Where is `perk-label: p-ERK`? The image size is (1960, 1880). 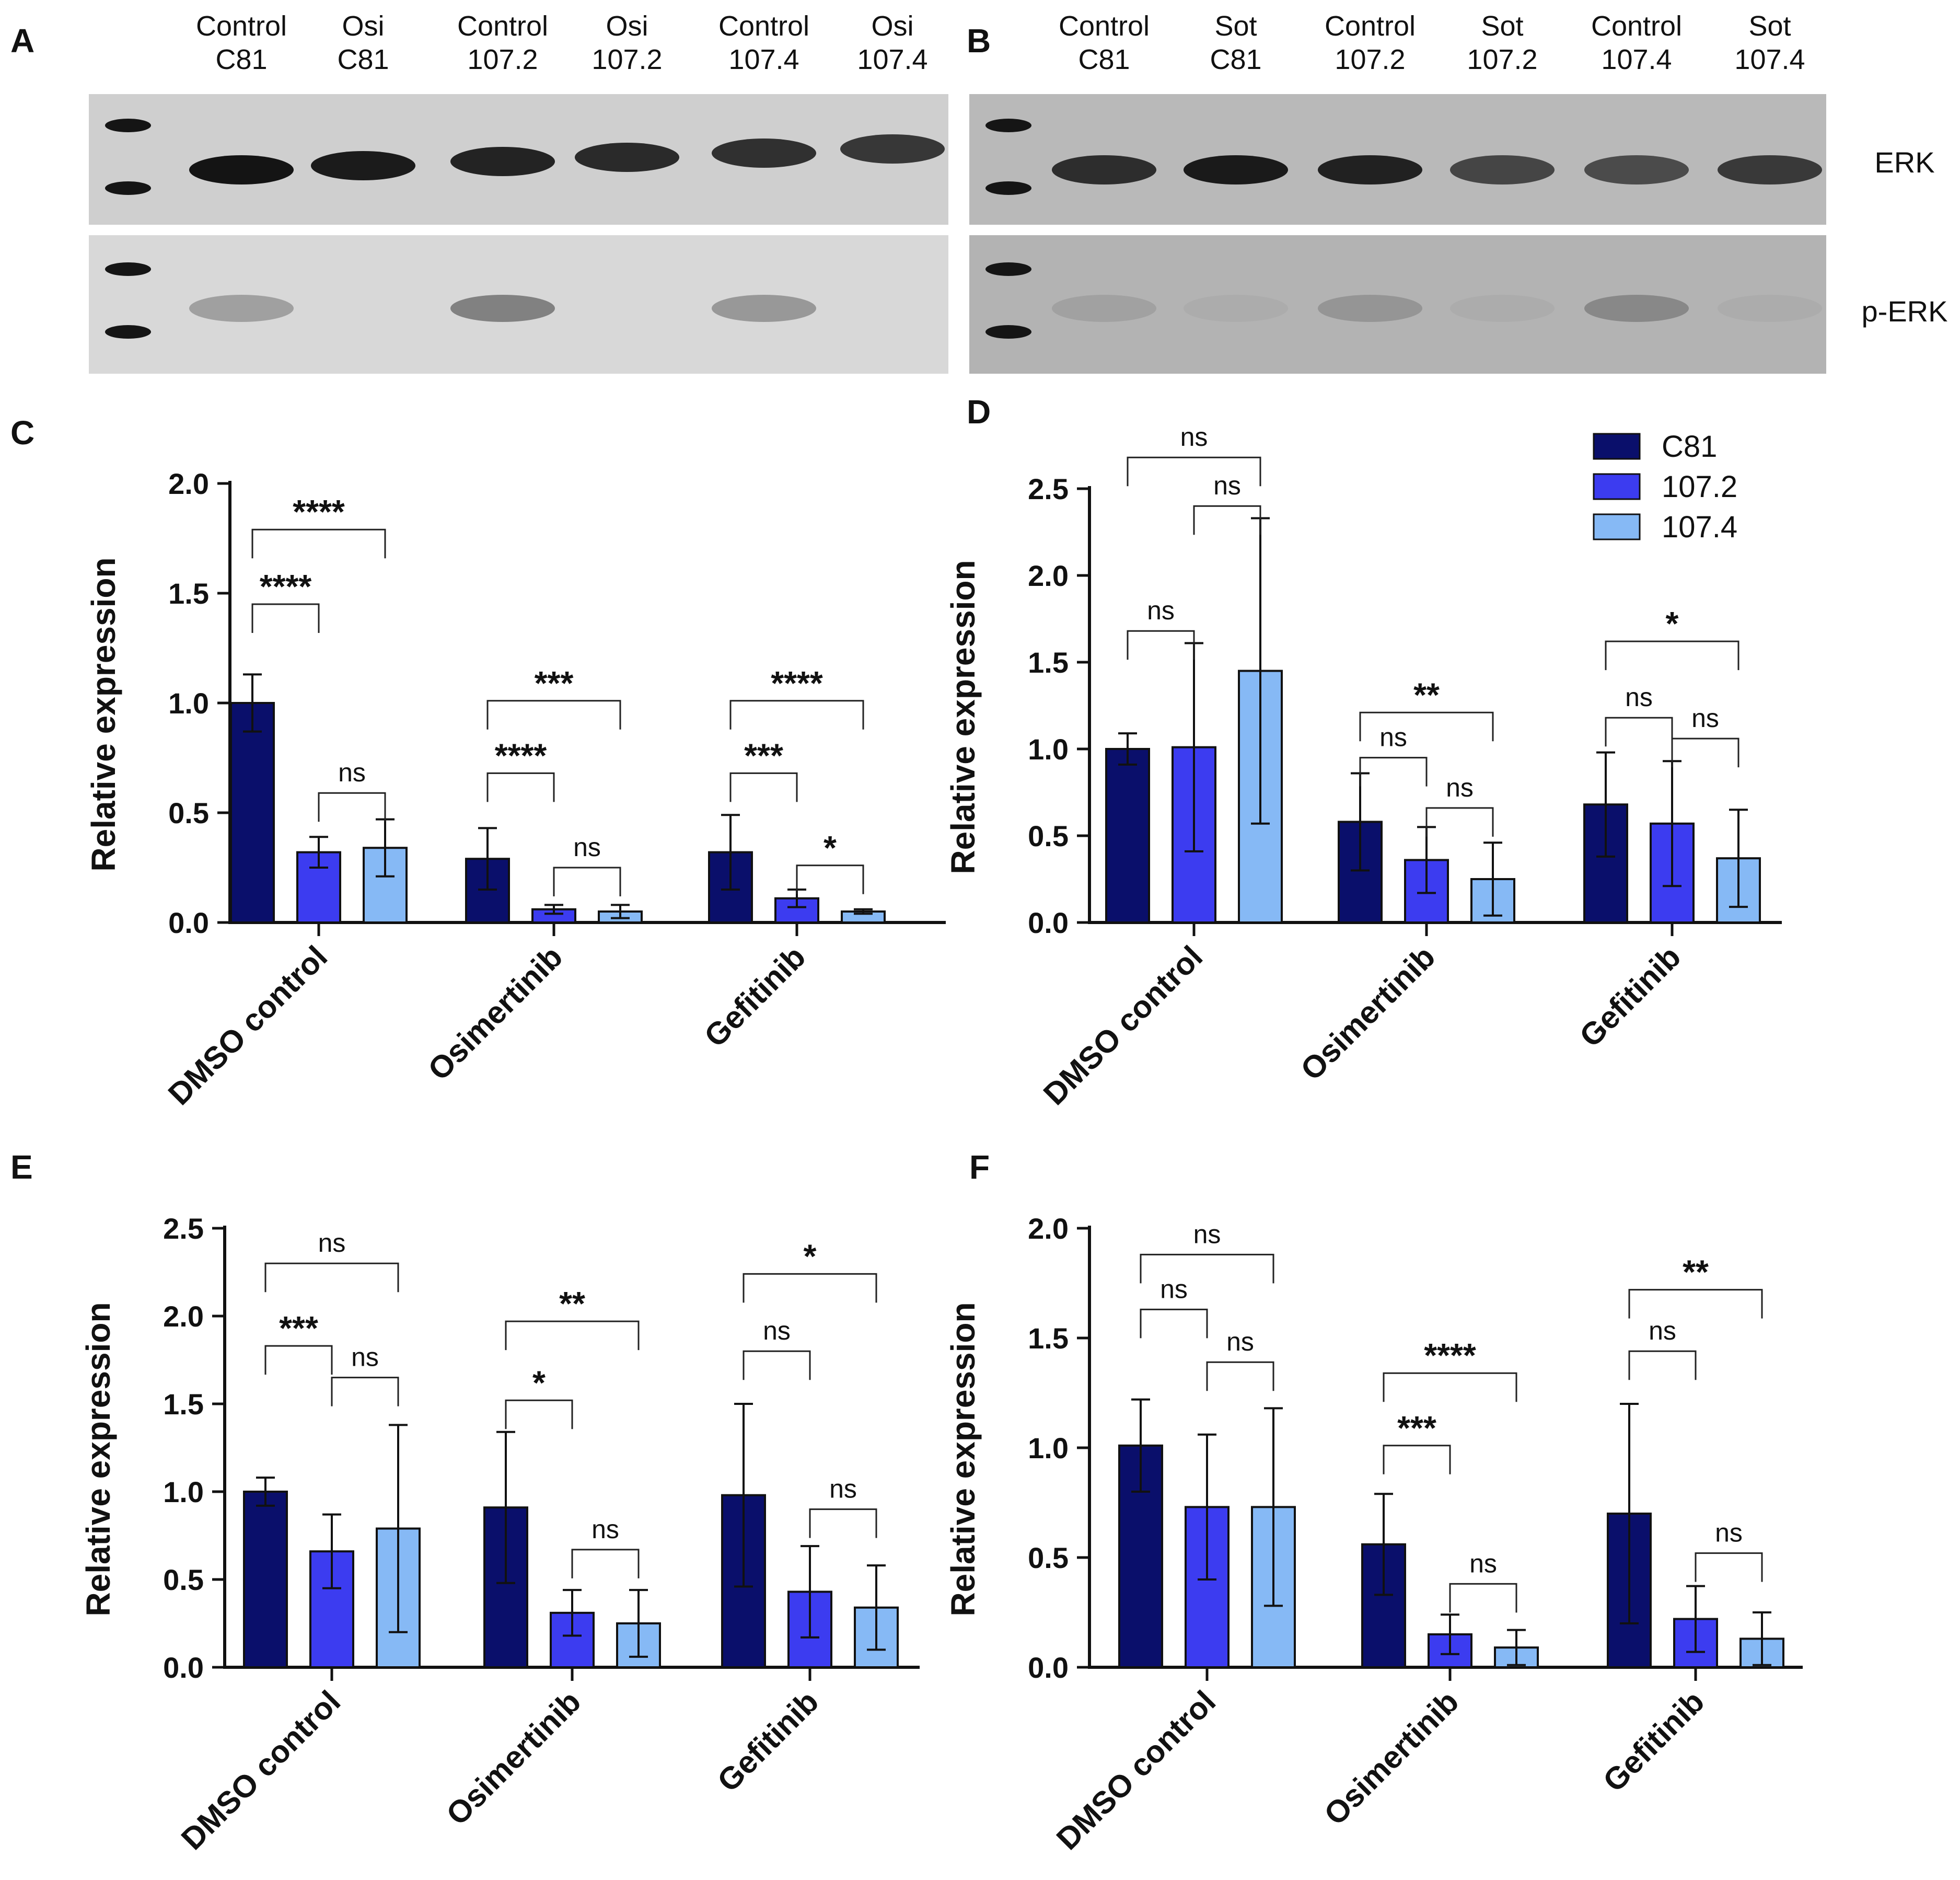 perk-label: p-ERK is located at coordinates (1905, 311).